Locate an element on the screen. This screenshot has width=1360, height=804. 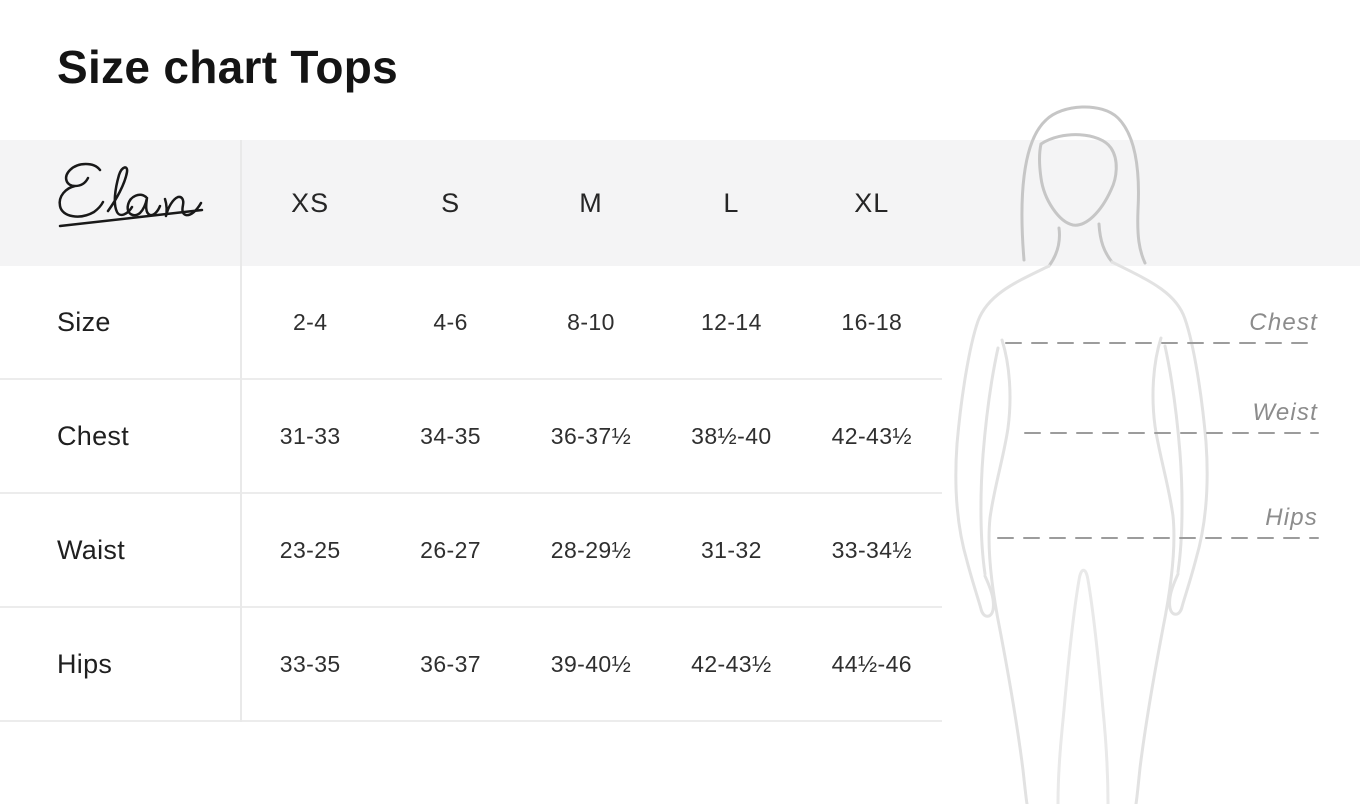
body-outline is located at coordinates (1081, 532).